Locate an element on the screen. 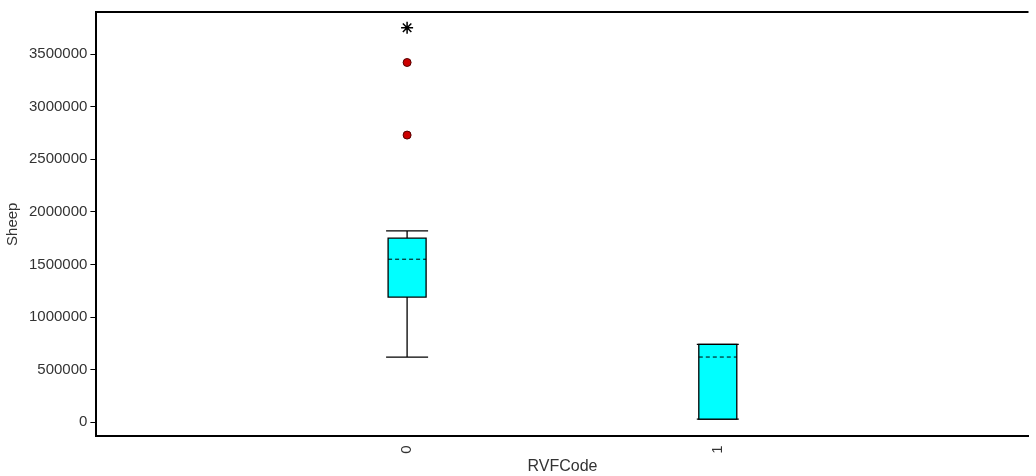 The height and width of the screenshot is (476, 1036). y-tick-label: 1500000 is located at coordinates (58, 263).